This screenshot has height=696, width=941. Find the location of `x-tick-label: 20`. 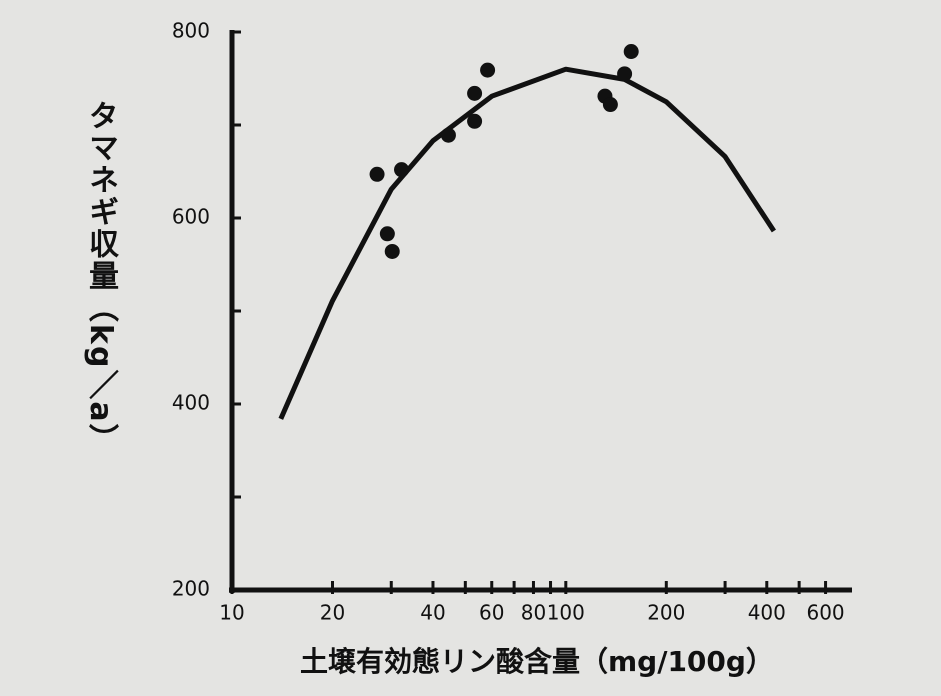

x-tick-label: 20 is located at coordinates (332, 613).